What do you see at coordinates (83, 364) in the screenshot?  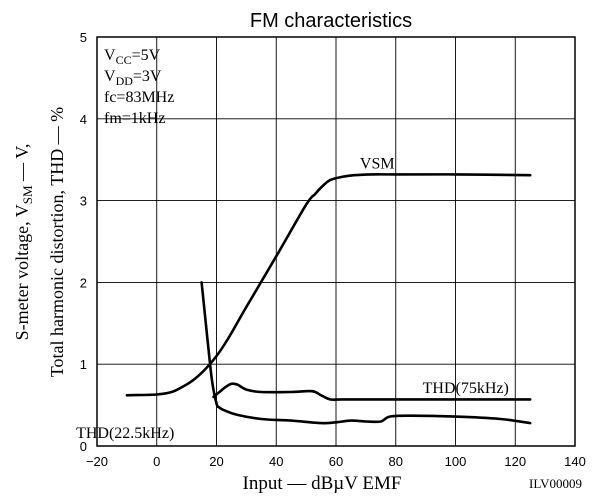 I see `y-tick-label: 1` at bounding box center [83, 364].